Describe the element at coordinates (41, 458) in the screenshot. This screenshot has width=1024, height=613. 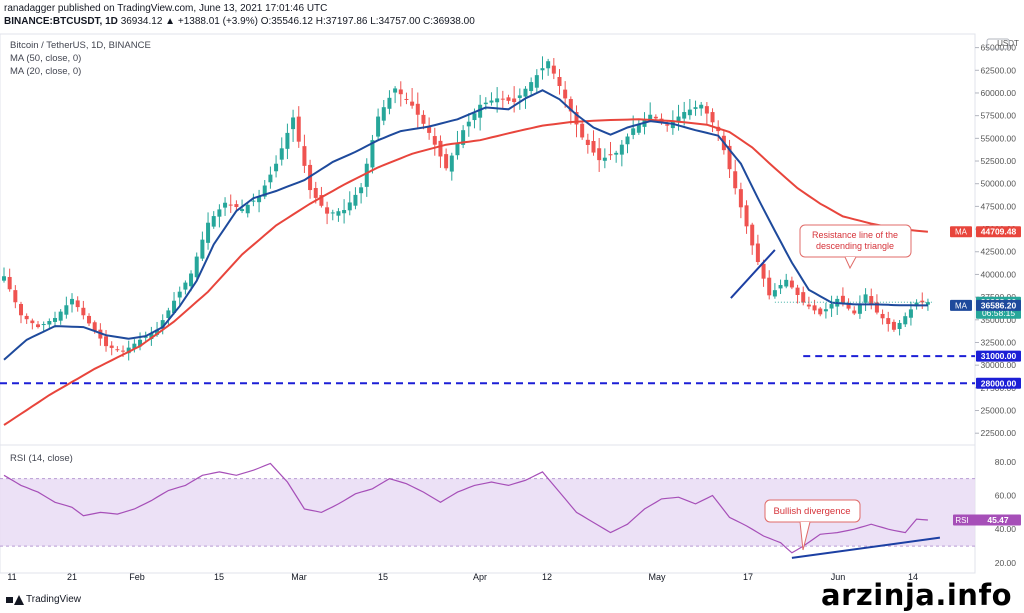
I see `rsi-legend: RSI (14, close)` at that location.